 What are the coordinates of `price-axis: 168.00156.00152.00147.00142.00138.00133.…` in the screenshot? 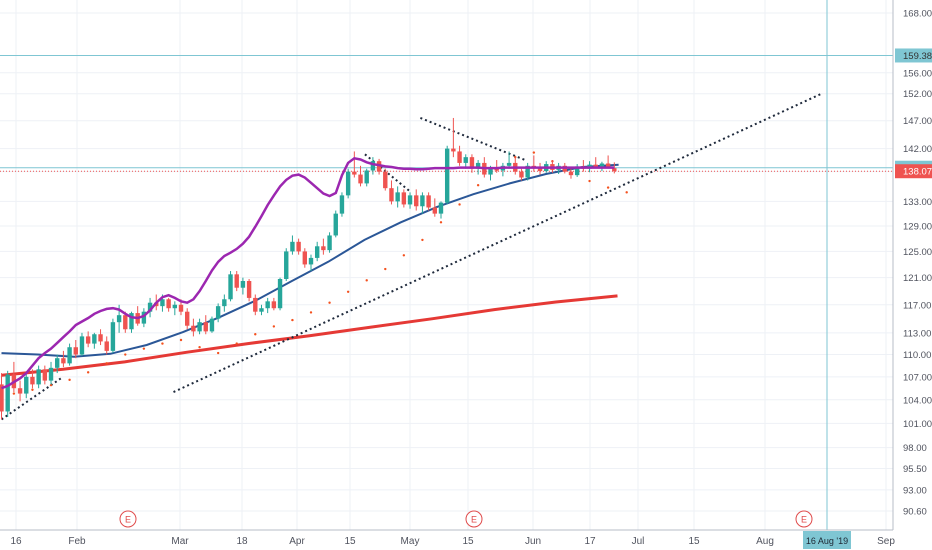 It's located at (917, 263).